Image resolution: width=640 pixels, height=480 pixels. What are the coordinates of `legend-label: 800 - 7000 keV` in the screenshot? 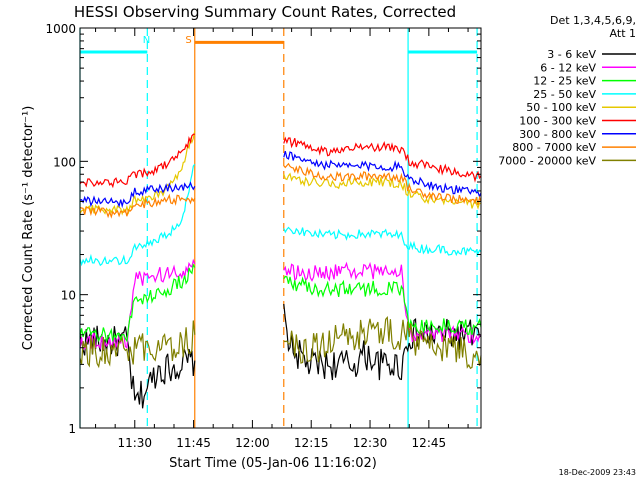 It's located at (554, 147).